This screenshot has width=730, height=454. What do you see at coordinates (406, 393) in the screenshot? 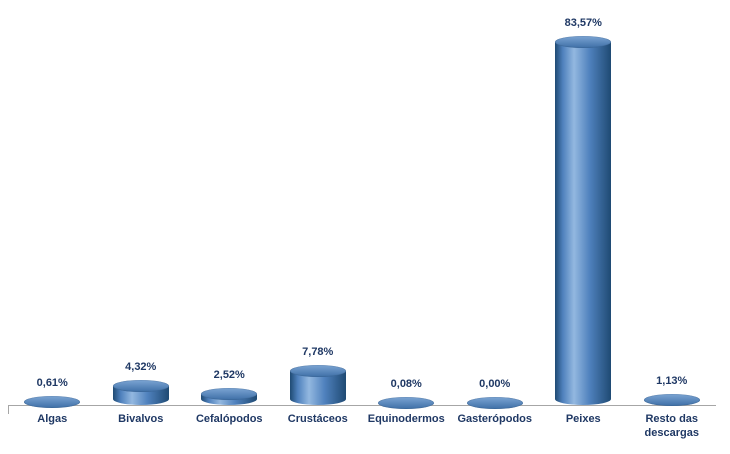
I see `bar-group-4: 0,08%` at bounding box center [406, 393].